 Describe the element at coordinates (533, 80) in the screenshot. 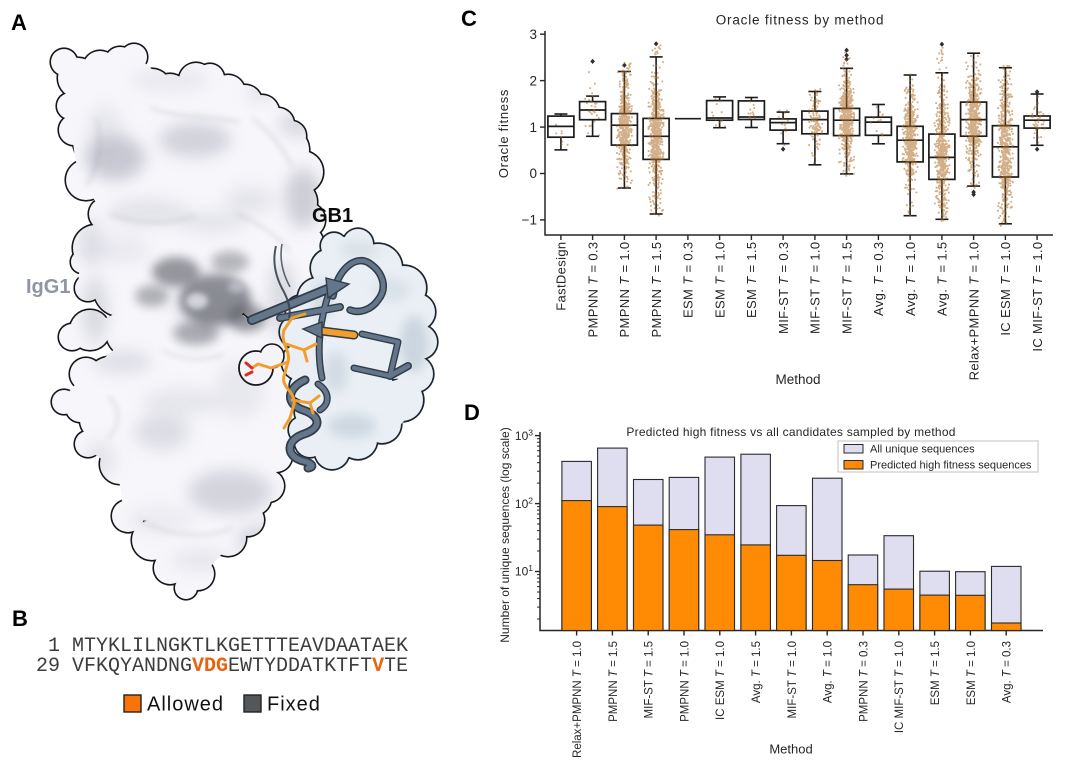

I see `svg-text: 2` at that location.